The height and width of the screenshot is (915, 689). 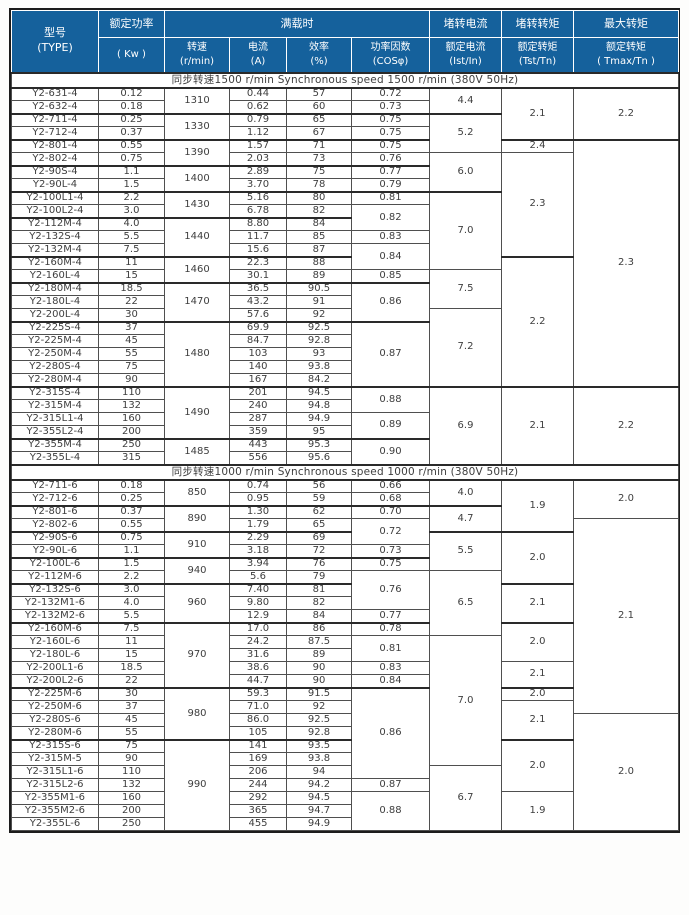 I want to click on table-row: Y2-160M-6 7.5 970 17.0 86 0.78 2.0, so click(x=345, y=654).